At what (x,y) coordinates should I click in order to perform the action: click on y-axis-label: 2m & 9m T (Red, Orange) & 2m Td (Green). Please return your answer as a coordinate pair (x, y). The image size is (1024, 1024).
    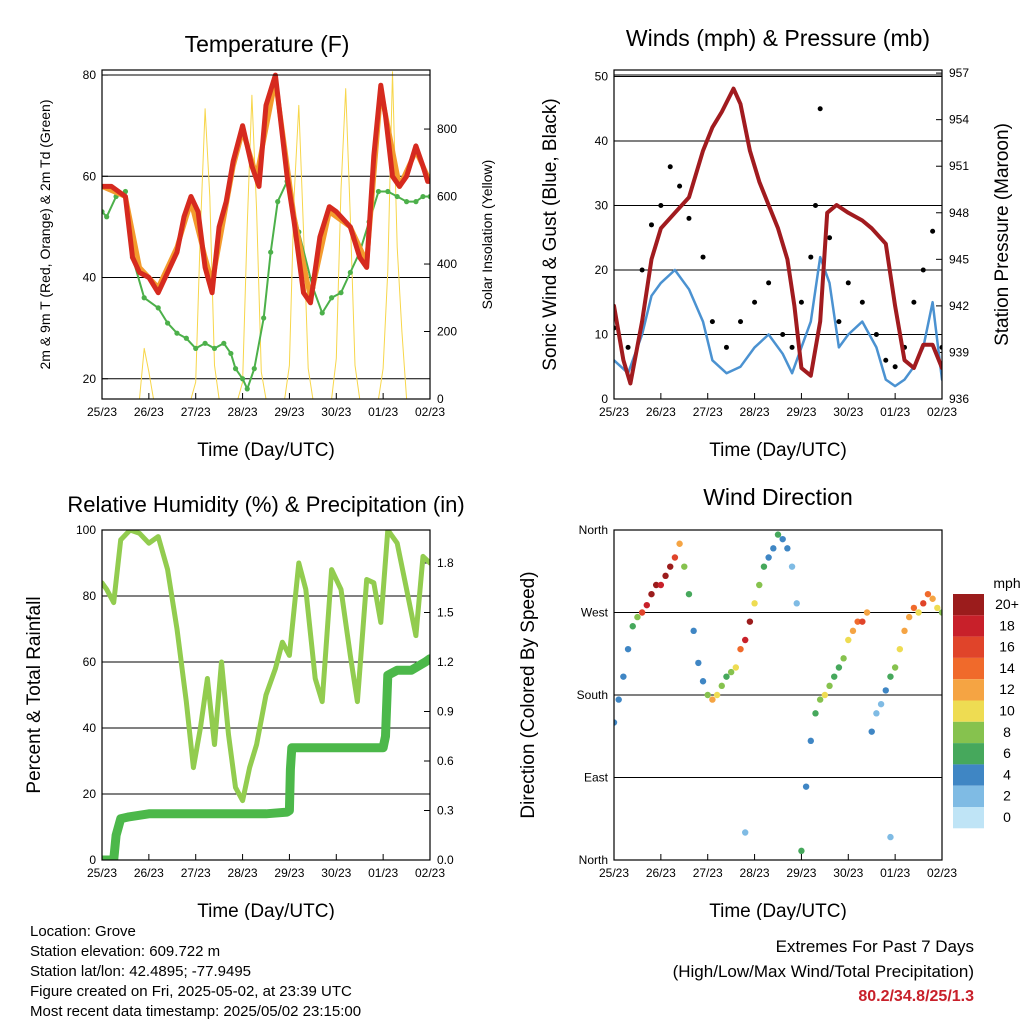
    Looking at the image, I should click on (45, 235).